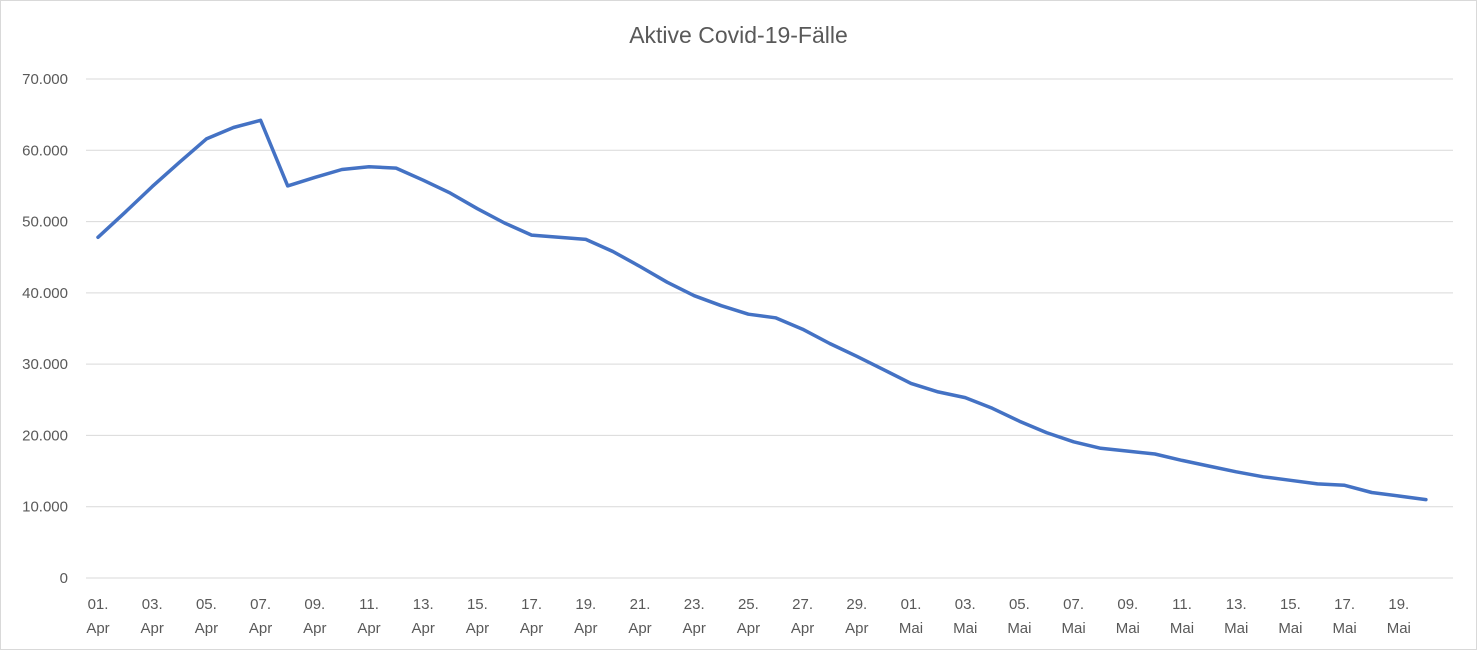  I want to click on x-tick-label: 17. Apr, so click(531, 616).